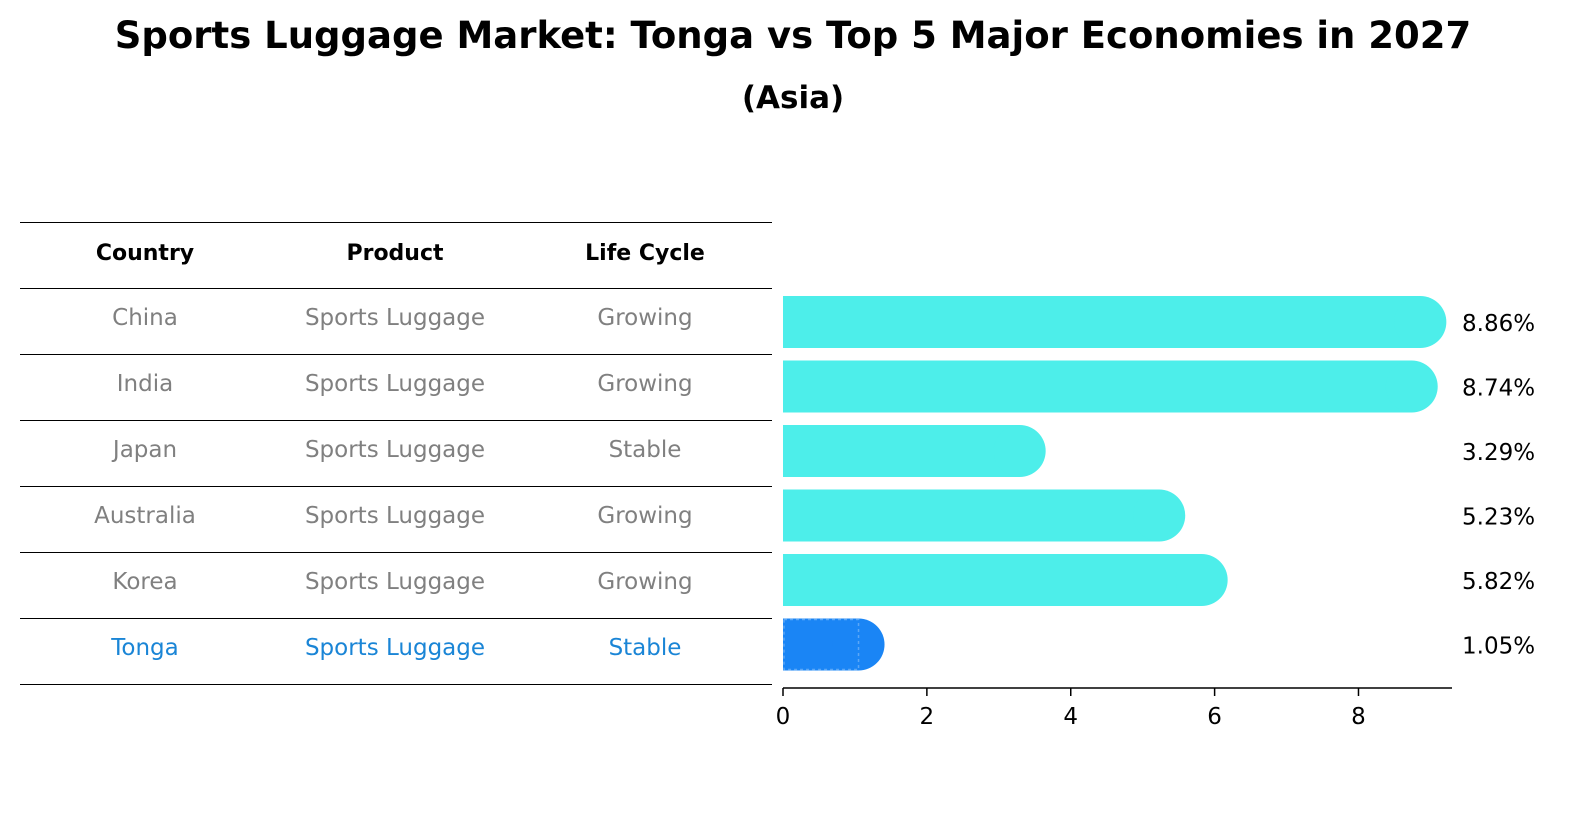  I want to click on bar-australia, so click(984, 515).